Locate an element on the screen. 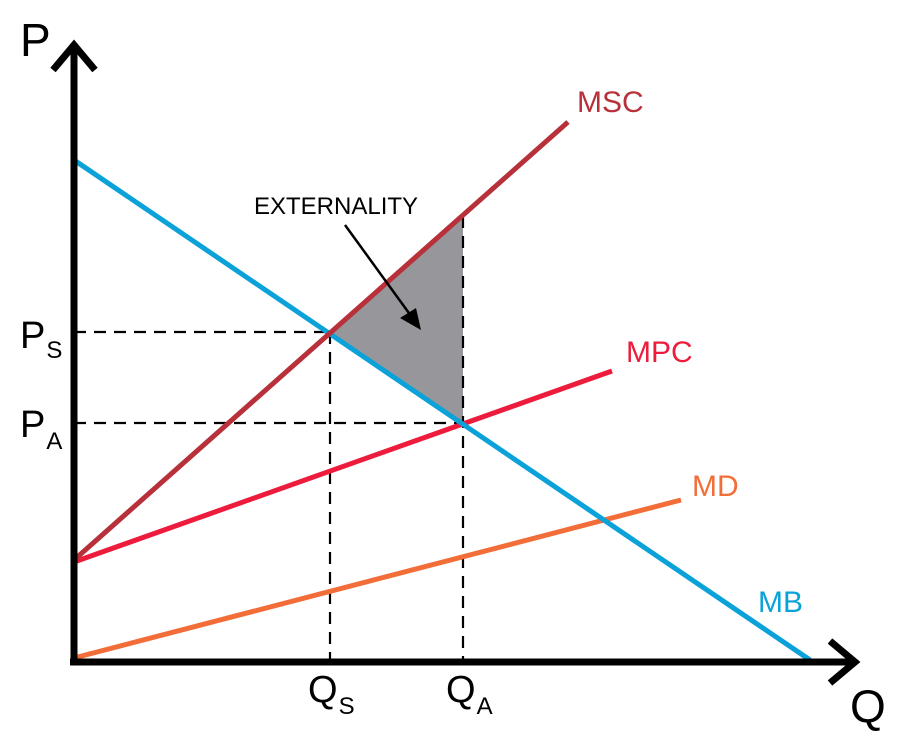 The image size is (906, 750). externality-region is located at coordinates (396, 319).